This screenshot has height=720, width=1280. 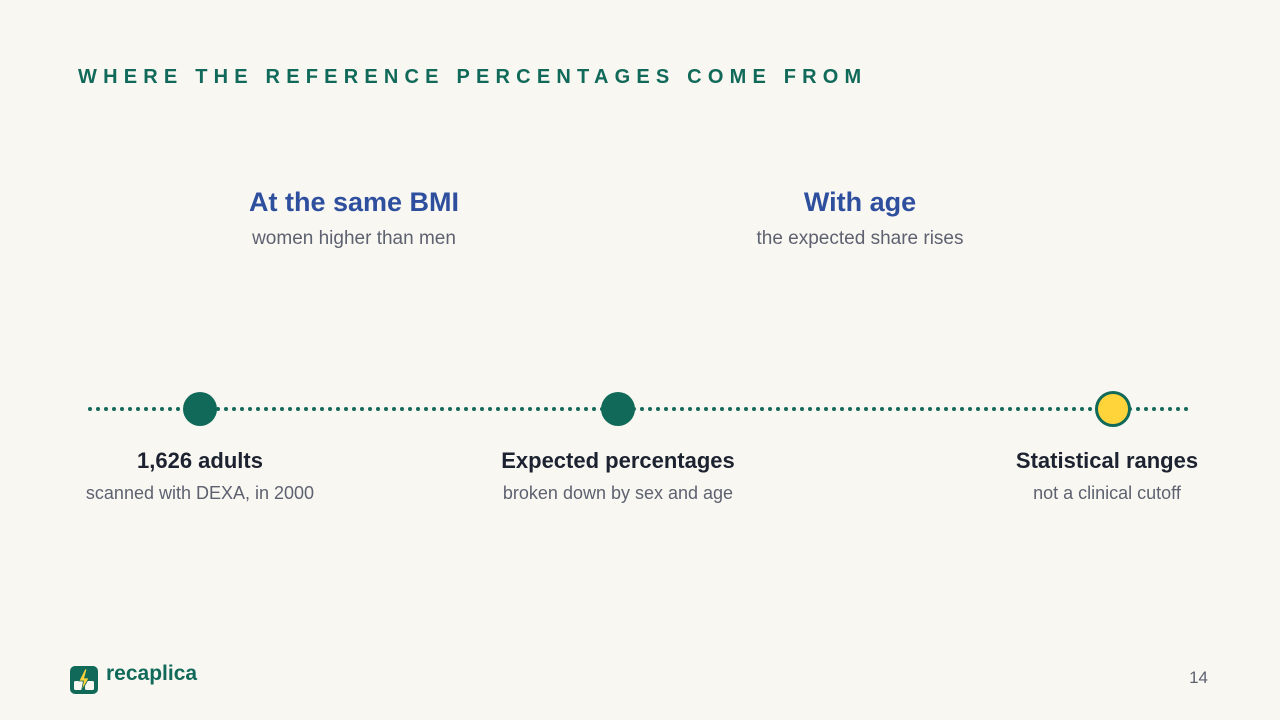 I want to click on callout-same-bmi: At the same BMI women higher than men, so click(x=354, y=218).